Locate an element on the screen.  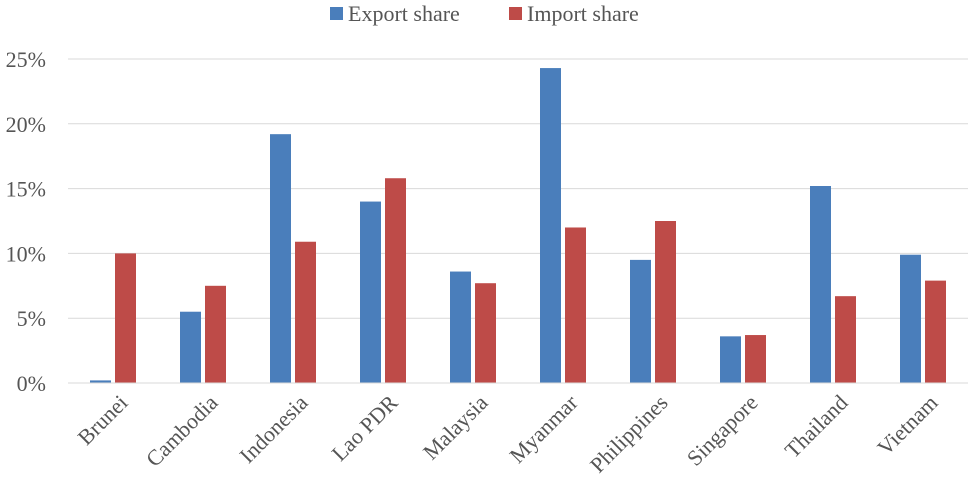
category-label: Lao PDR is located at coordinates (365, 428).